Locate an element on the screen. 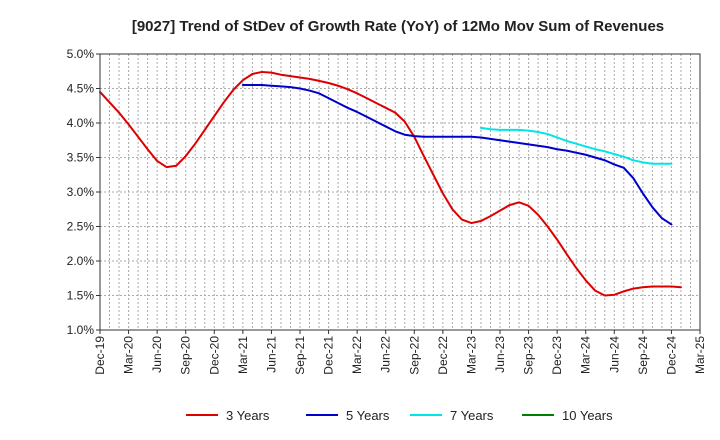 This screenshot has height=440, width=720. y-tick-label: 2.5% is located at coordinates (81, 227).